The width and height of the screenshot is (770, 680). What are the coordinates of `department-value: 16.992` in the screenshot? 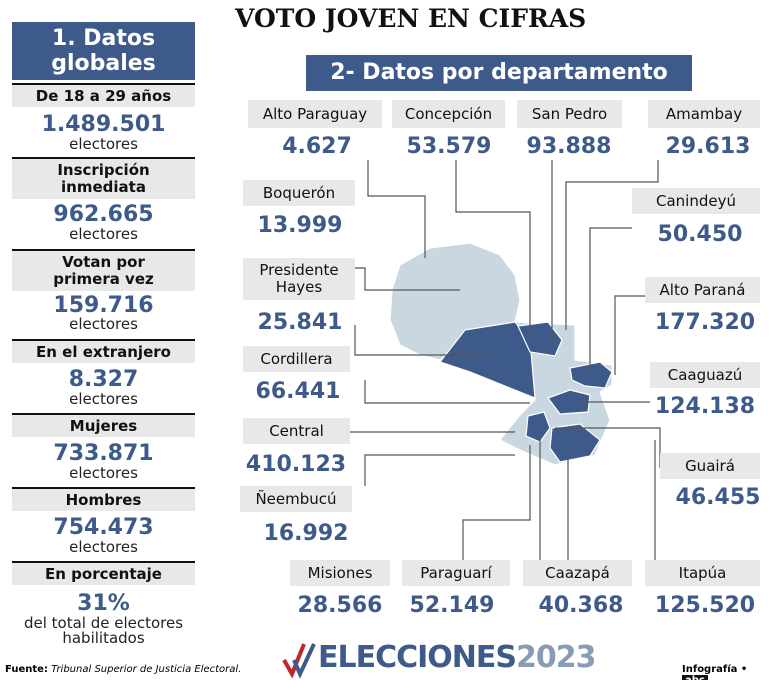 It's located at (306, 533).